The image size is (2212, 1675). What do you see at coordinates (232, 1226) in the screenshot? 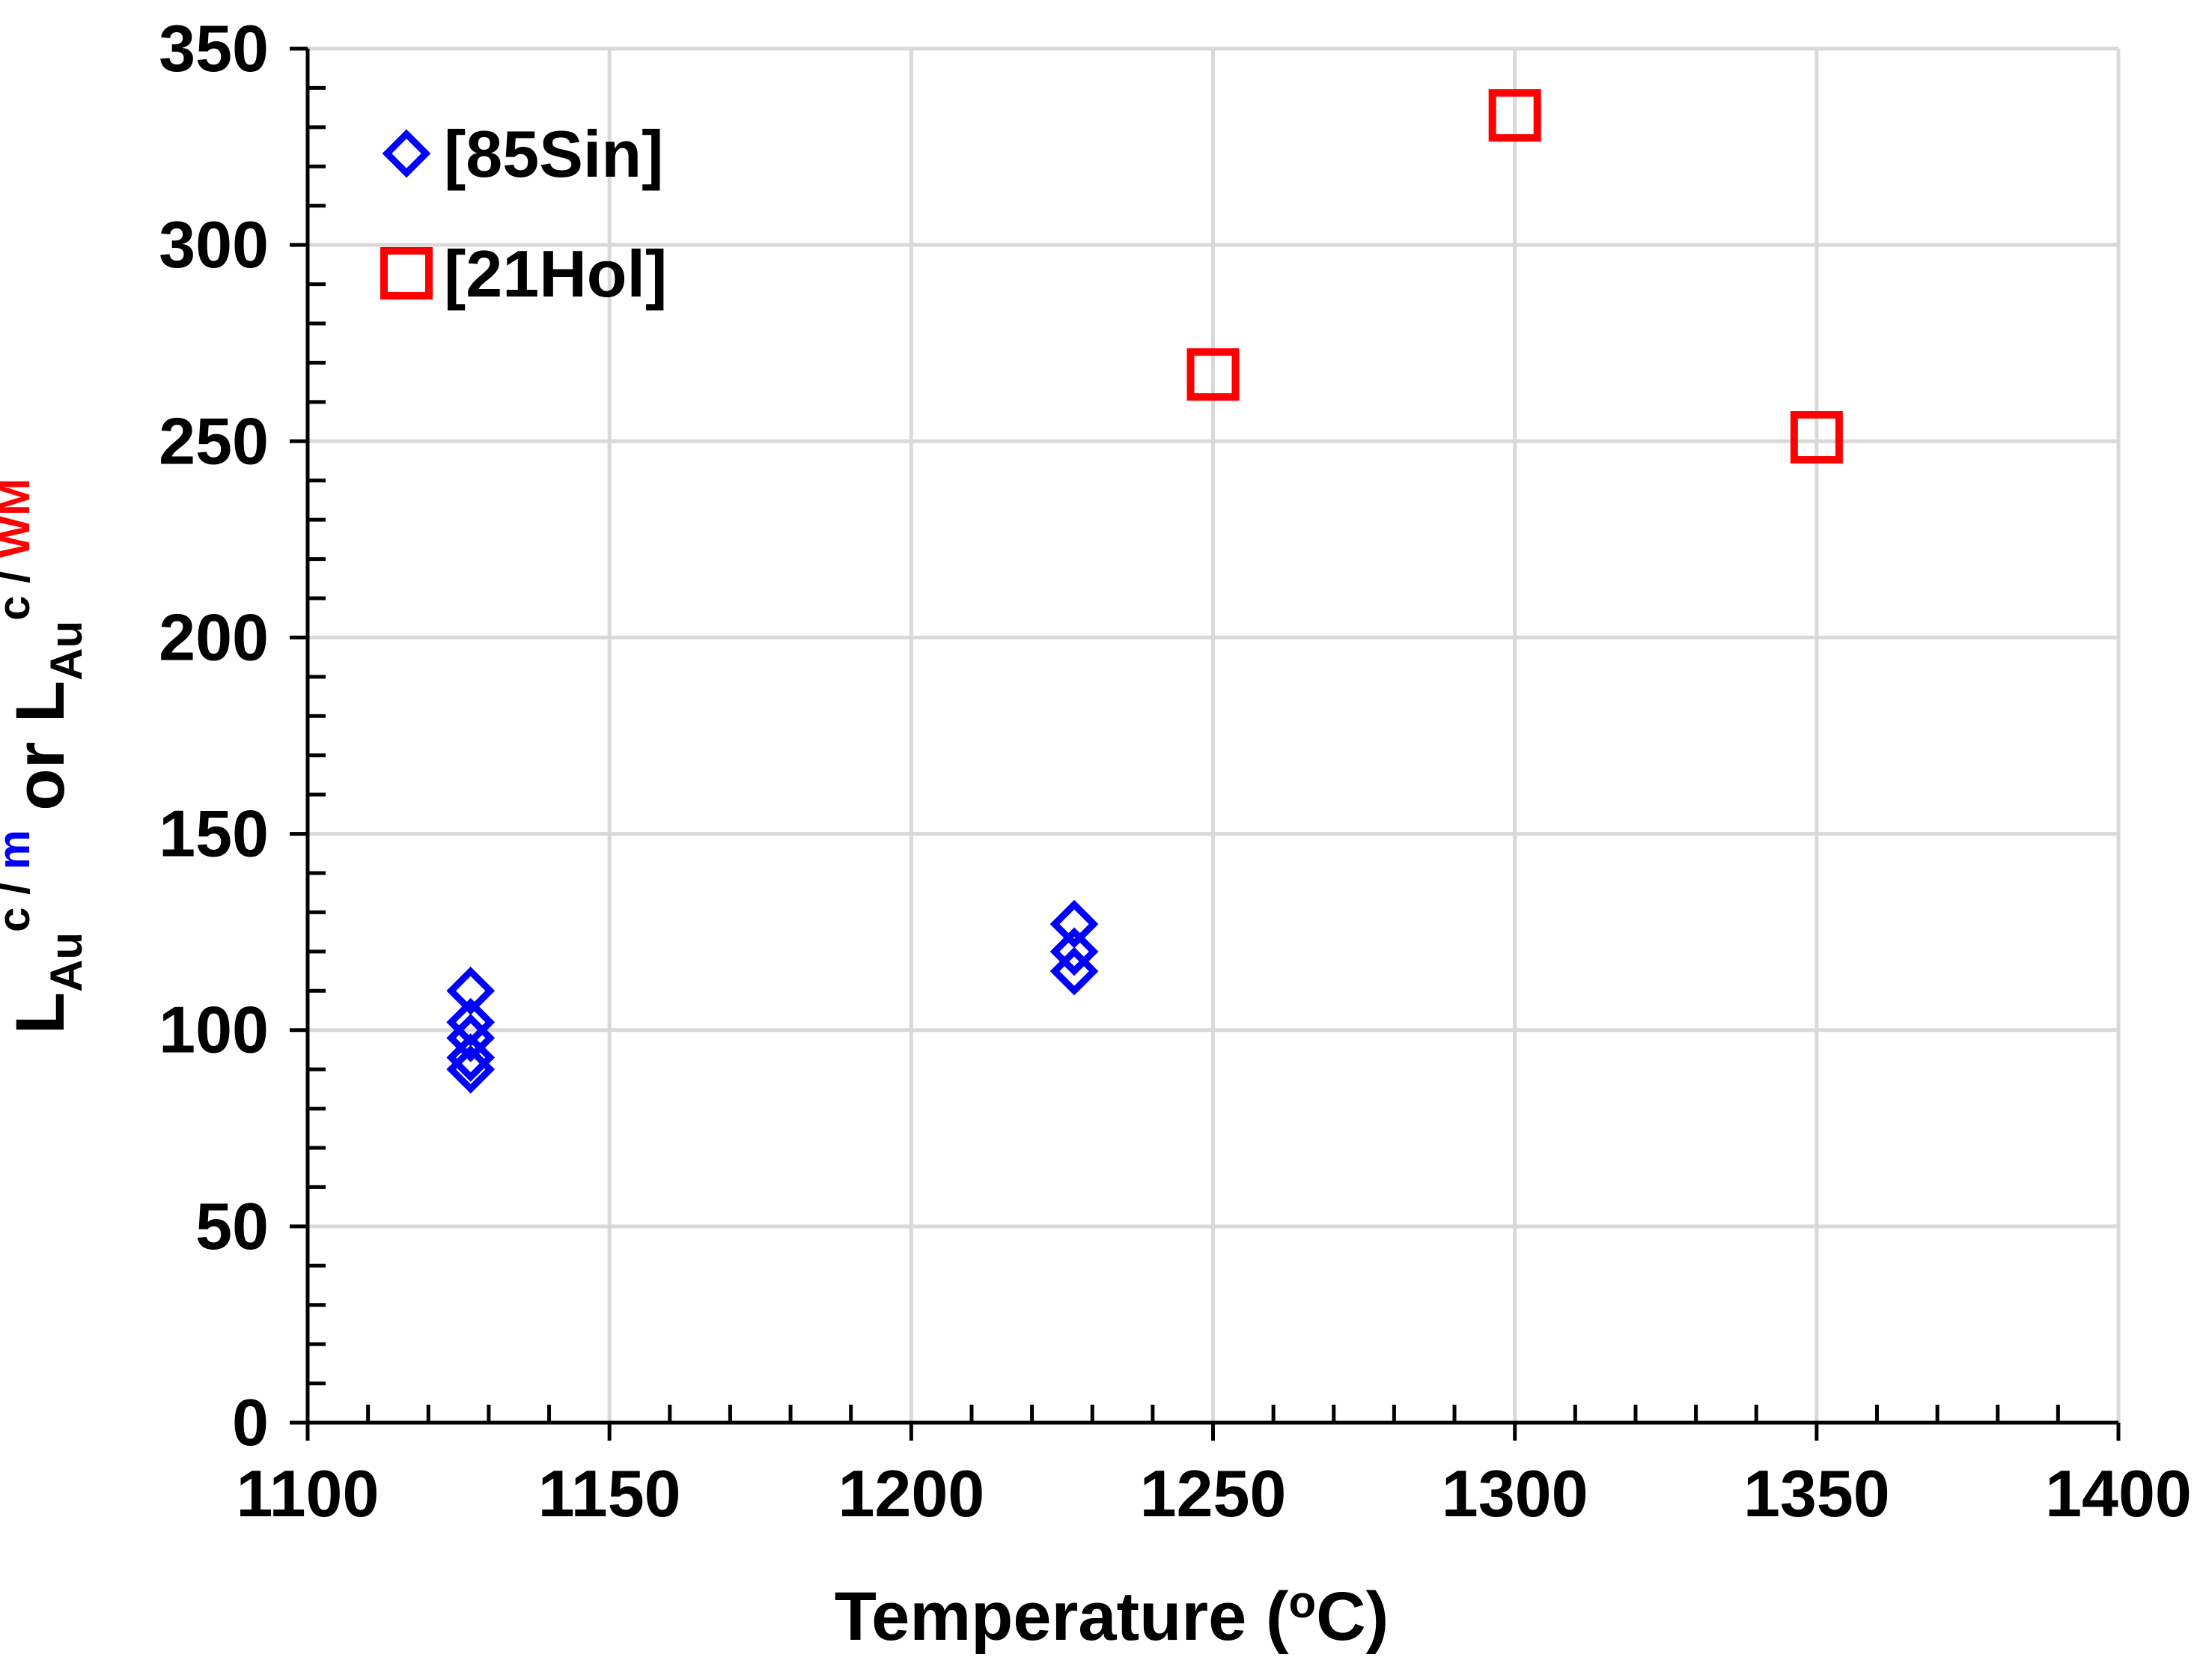
I see `y-tick-label: 50` at bounding box center [232, 1226].